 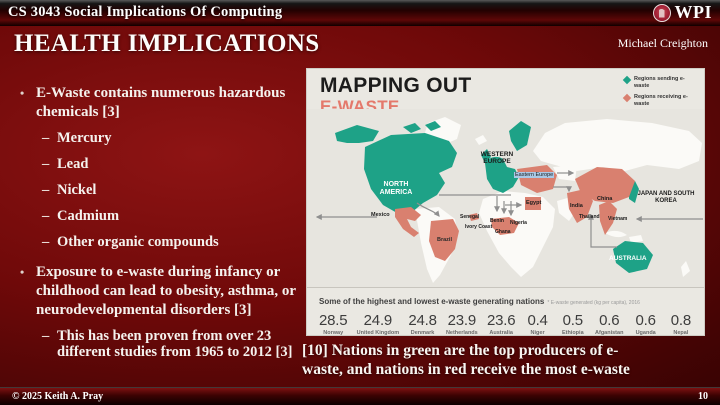 What do you see at coordinates (145, 12) in the screenshot?
I see `course-title: CS 3043 Social Implications Of Computing` at bounding box center [145, 12].